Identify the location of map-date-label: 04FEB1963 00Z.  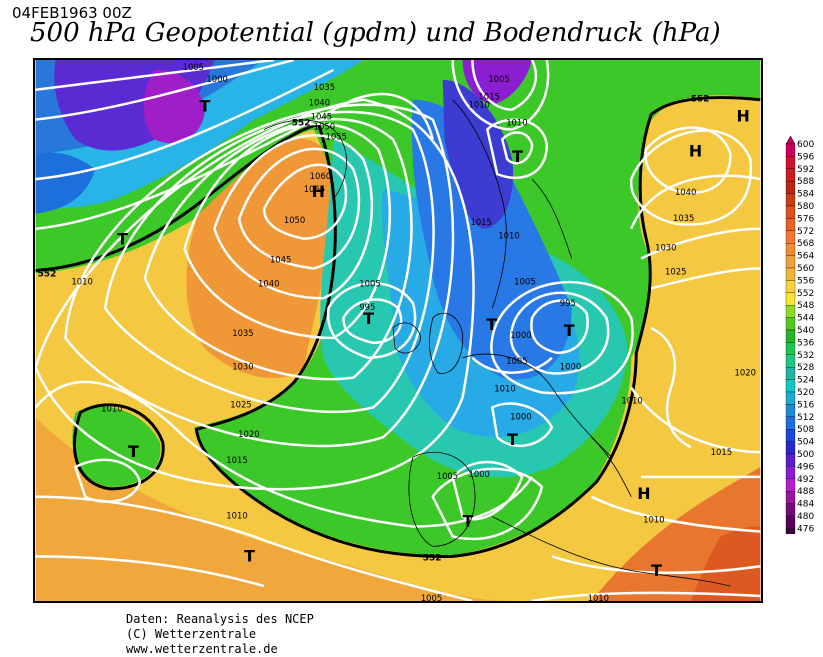
(72, 13).